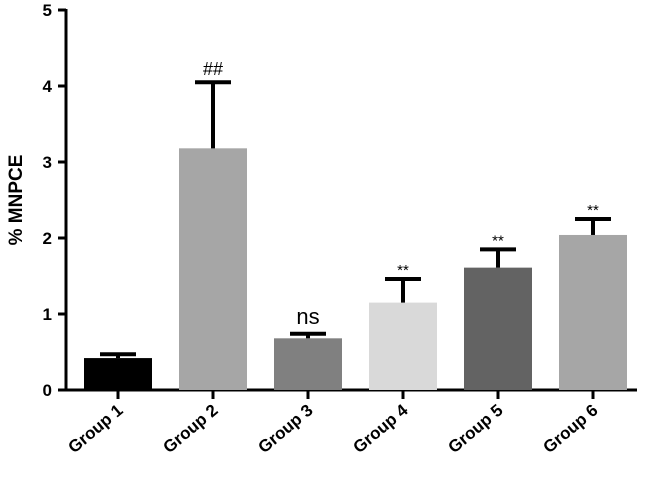 Image resolution: width=647 pixels, height=482 pixels. What do you see at coordinates (213, 69) in the screenshot?
I see `significance-label: ##` at bounding box center [213, 69].